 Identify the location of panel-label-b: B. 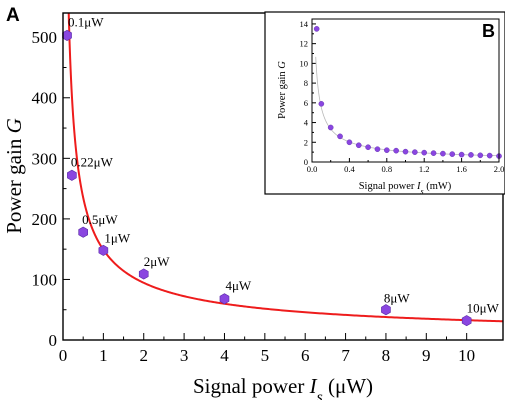
(488, 31).